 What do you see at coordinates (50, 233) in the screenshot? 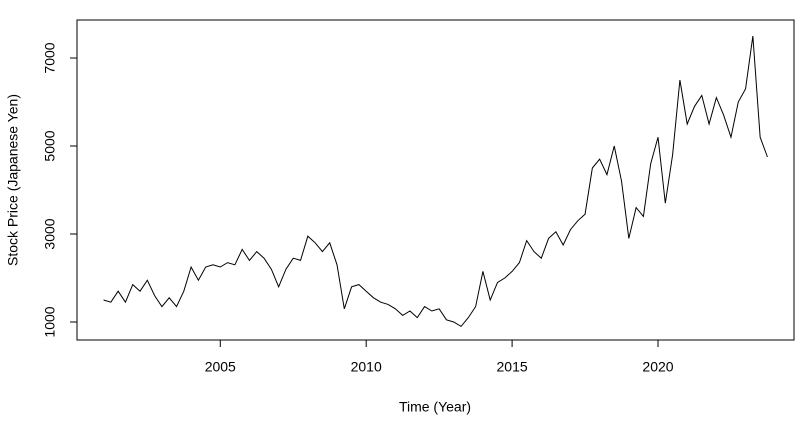
I see `y-tick-label: 3000` at bounding box center [50, 233].